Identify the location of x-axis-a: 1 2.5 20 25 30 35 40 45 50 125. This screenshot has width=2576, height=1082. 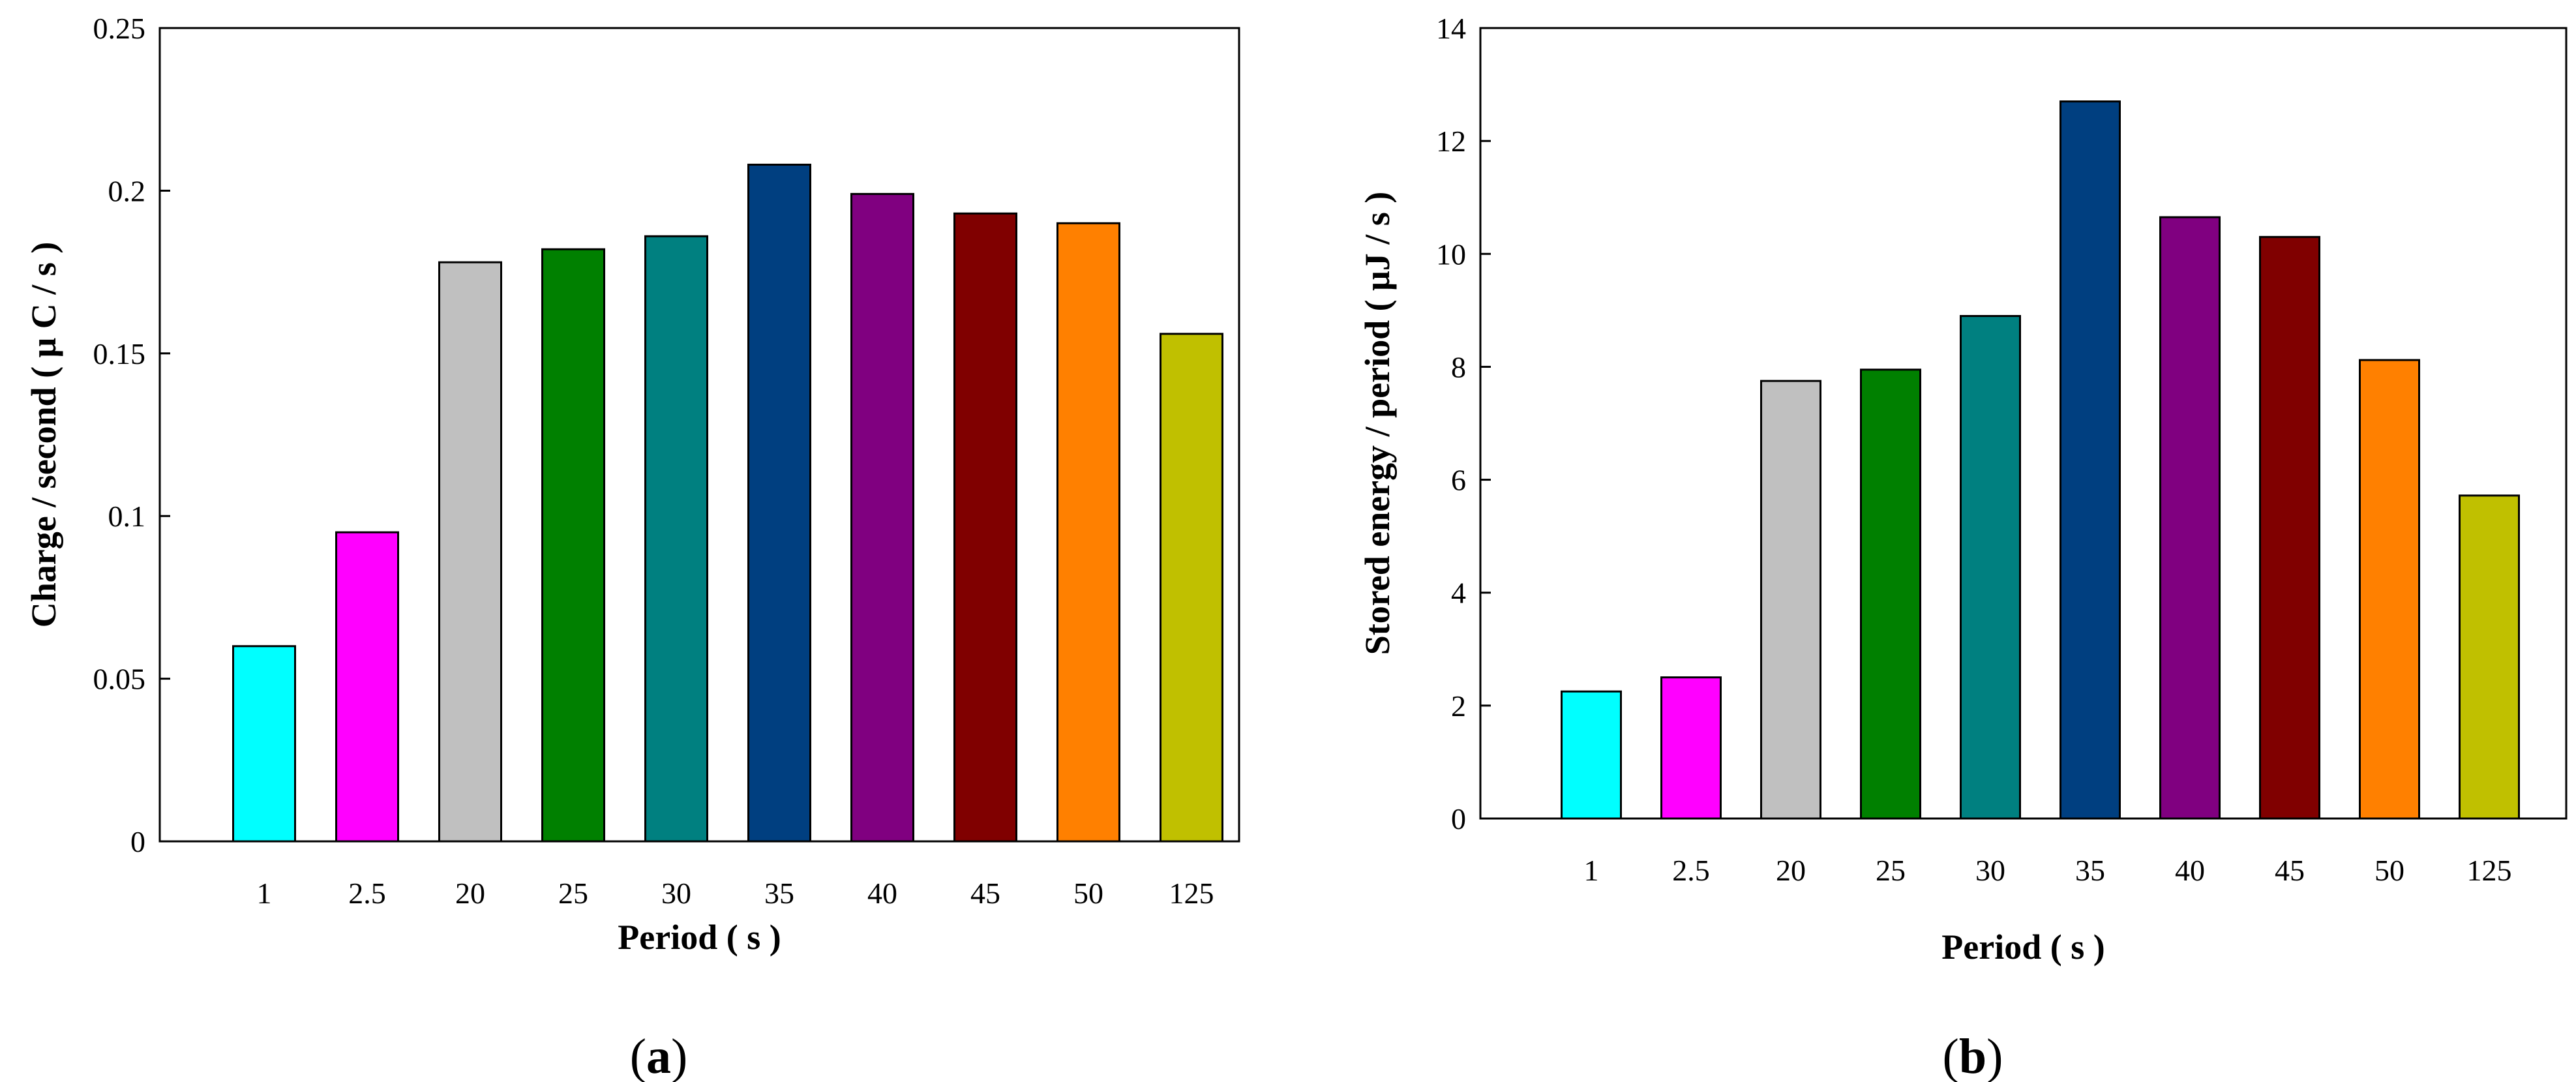
(735, 893).